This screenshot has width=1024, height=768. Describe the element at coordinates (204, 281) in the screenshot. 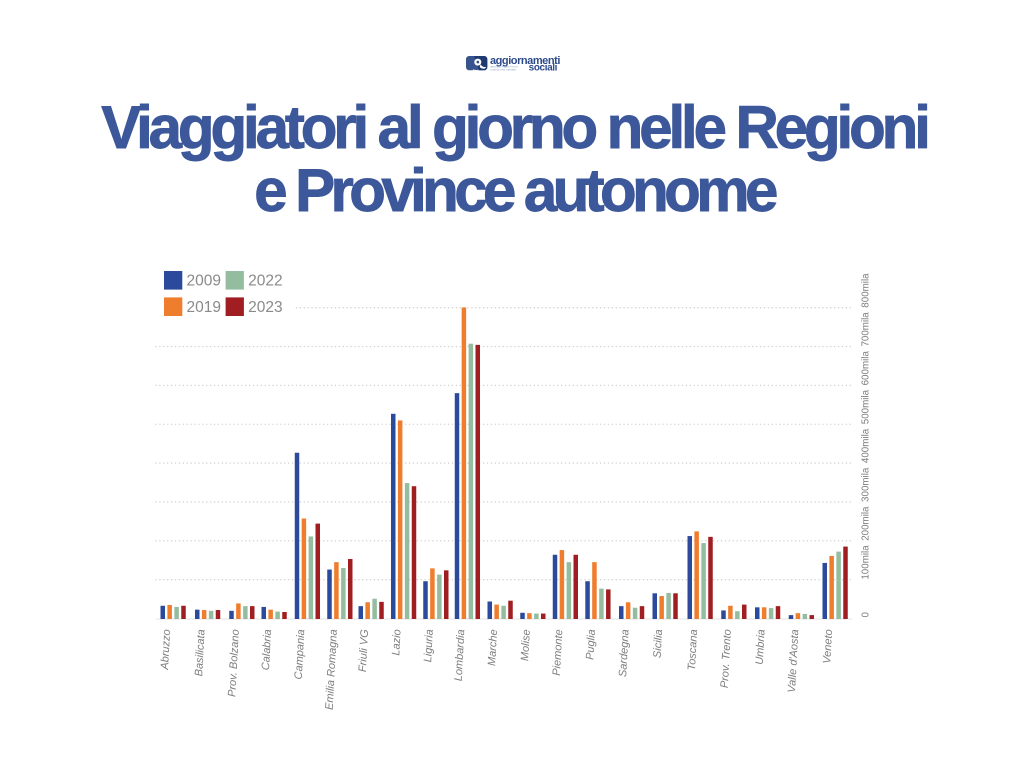

I see `svg-text: 2009` at that location.